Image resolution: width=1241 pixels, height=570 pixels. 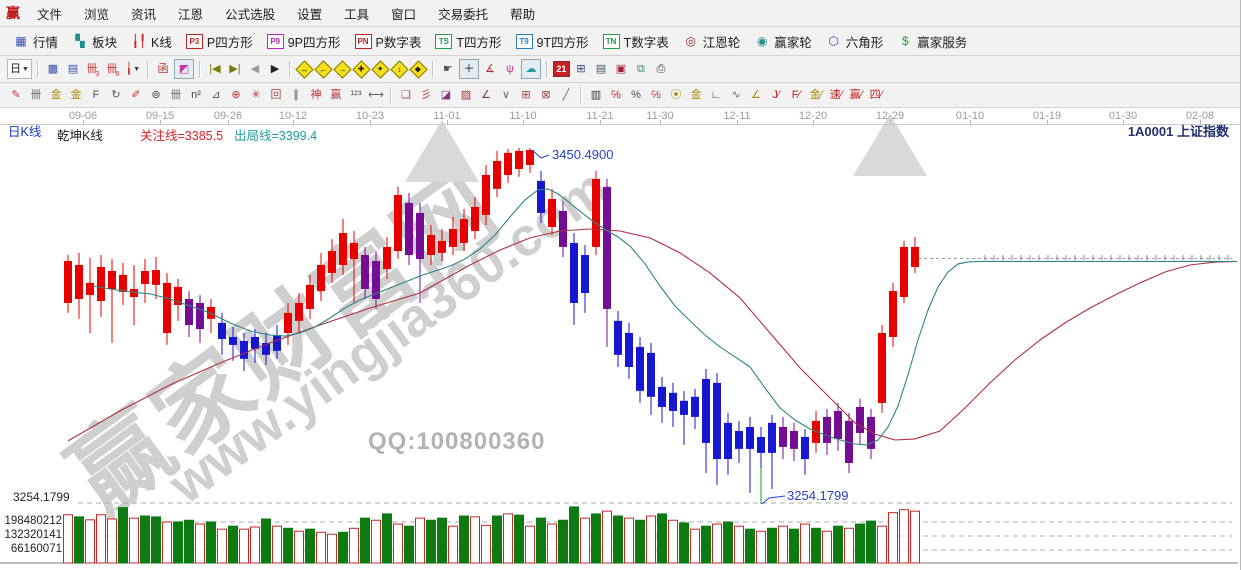 I want to click on info-panel-icon: ▤, so click(x=73, y=68).